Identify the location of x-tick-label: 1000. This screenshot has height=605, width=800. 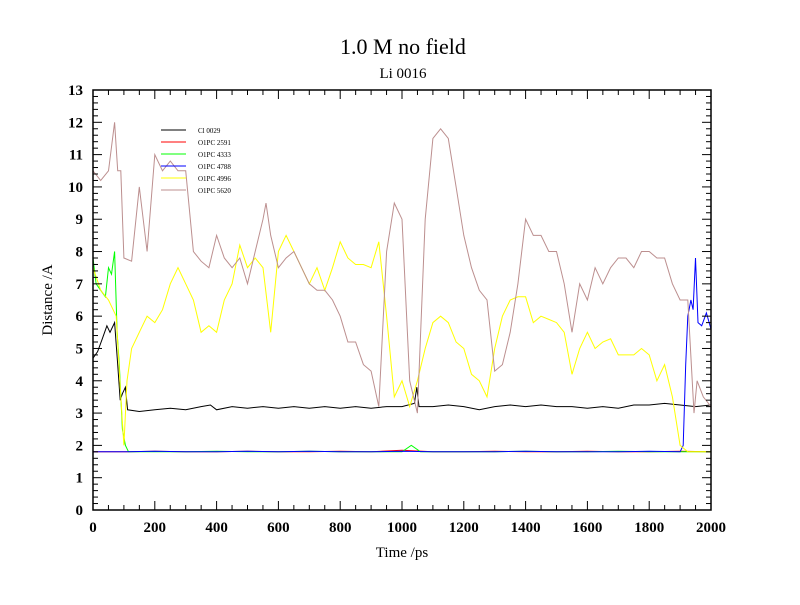
(402, 528).